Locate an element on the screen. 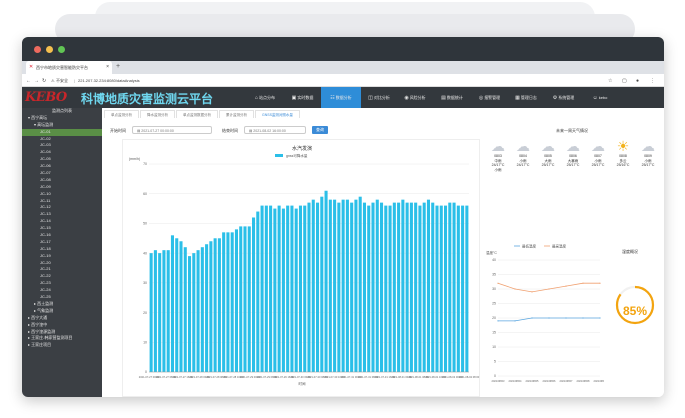  minimize-dot is located at coordinates (49, 49).